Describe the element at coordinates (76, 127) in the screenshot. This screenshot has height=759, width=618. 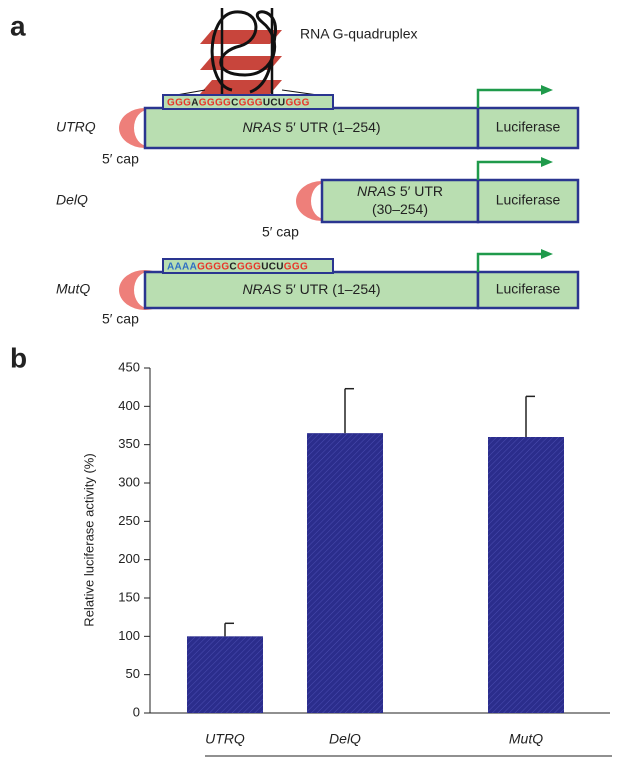
I see `construct-name: UTRQ` at that location.